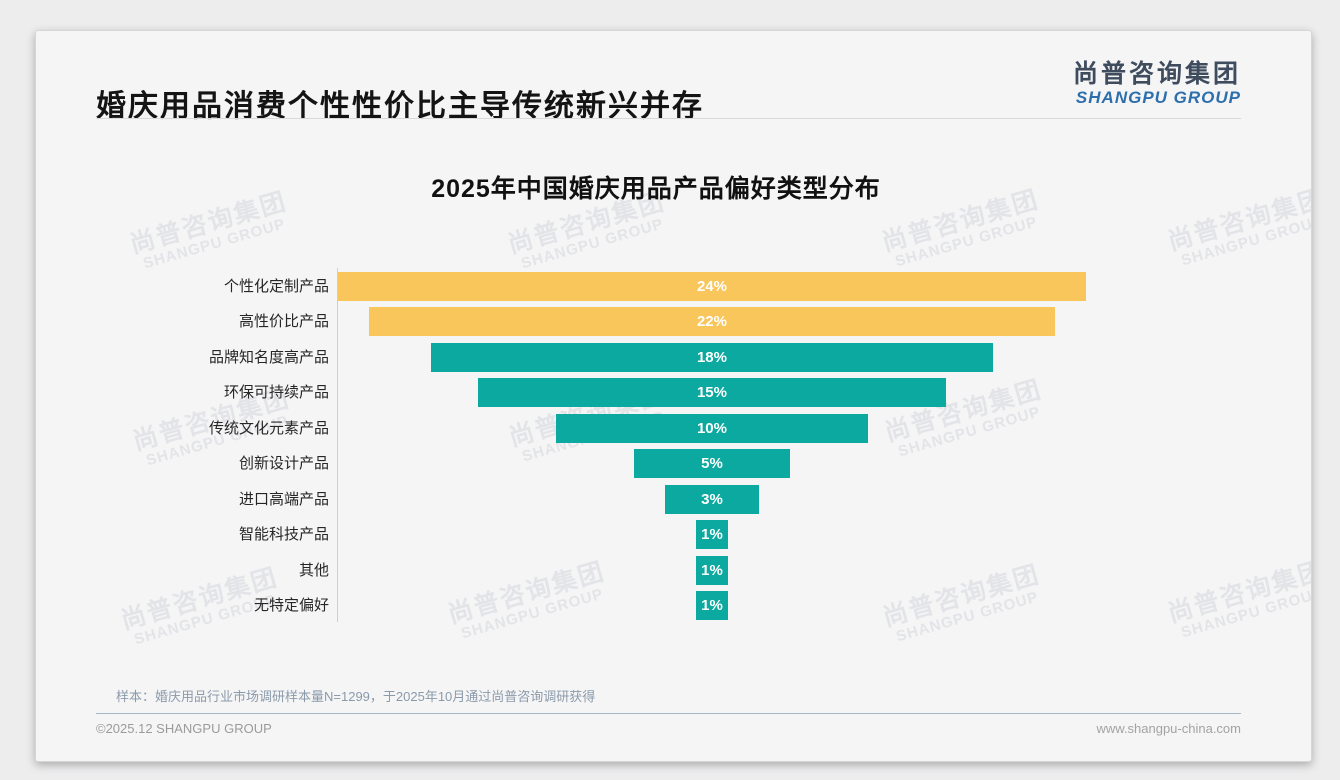 The image size is (1340, 780). I want to click on category-label: 高性价比产品, so click(283, 322).